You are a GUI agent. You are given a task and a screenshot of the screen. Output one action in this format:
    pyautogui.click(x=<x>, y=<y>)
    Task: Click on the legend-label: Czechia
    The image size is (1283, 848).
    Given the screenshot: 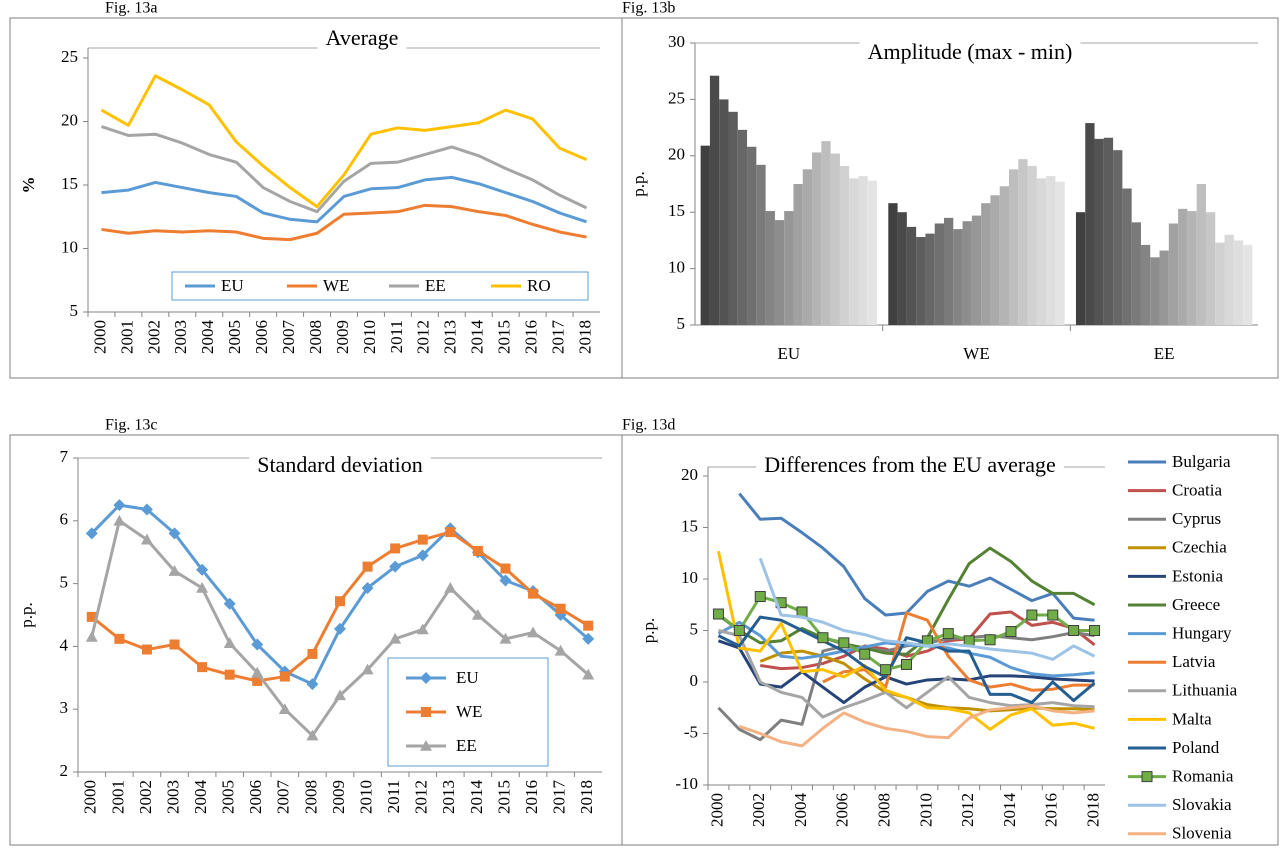 What is the action you would take?
    pyautogui.click(x=1199, y=547)
    